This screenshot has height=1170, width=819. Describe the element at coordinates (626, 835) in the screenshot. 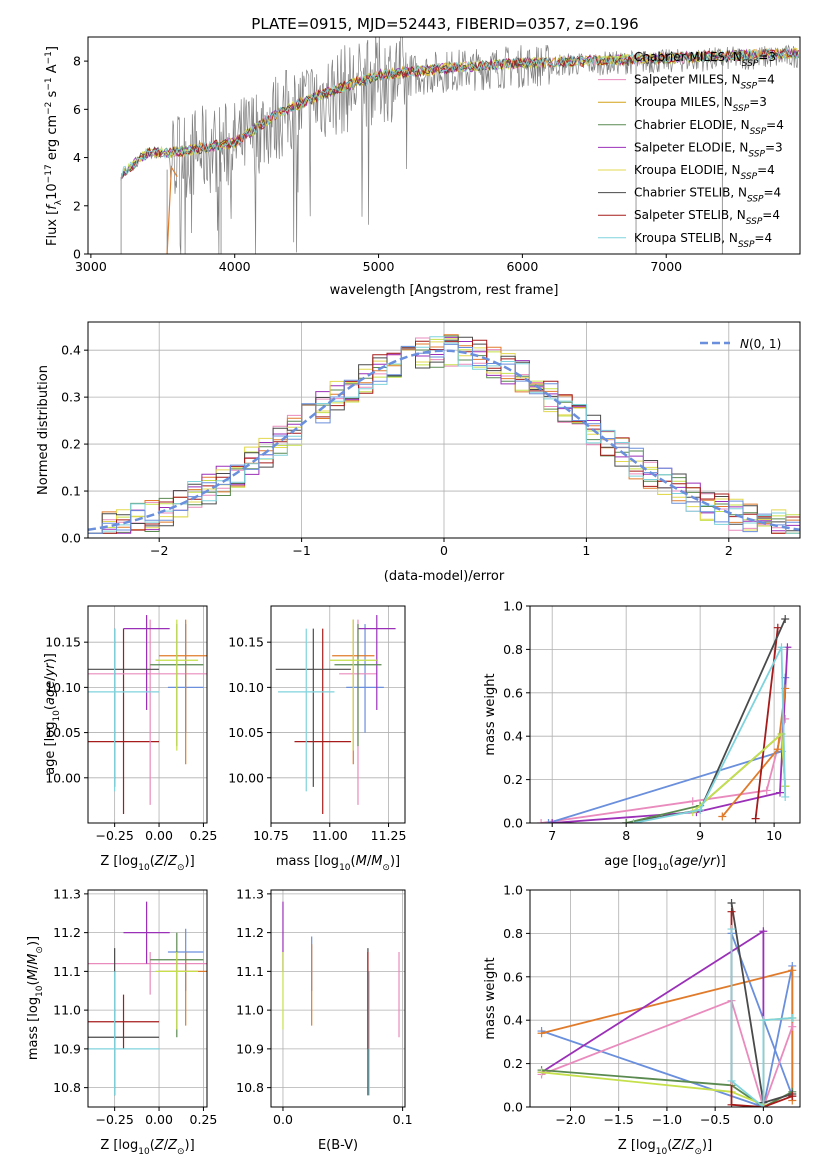

I see `x-tick-label: 8` at that location.